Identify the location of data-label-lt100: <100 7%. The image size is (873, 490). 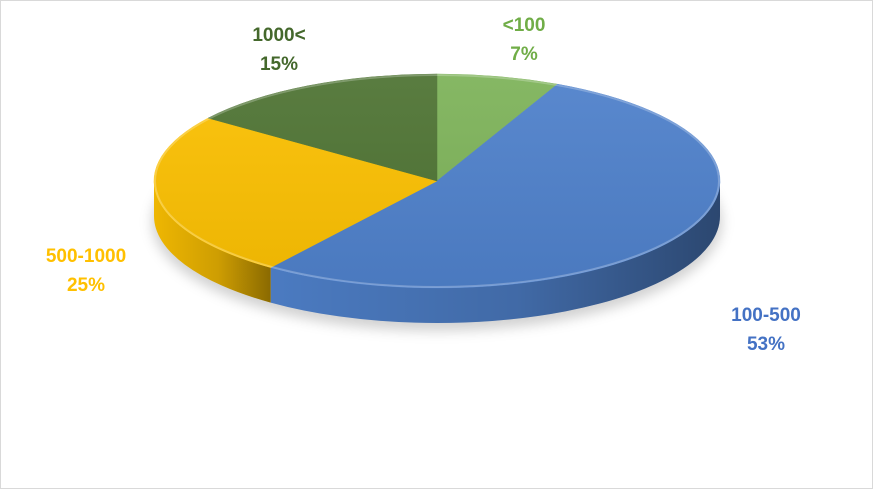
(524, 40).